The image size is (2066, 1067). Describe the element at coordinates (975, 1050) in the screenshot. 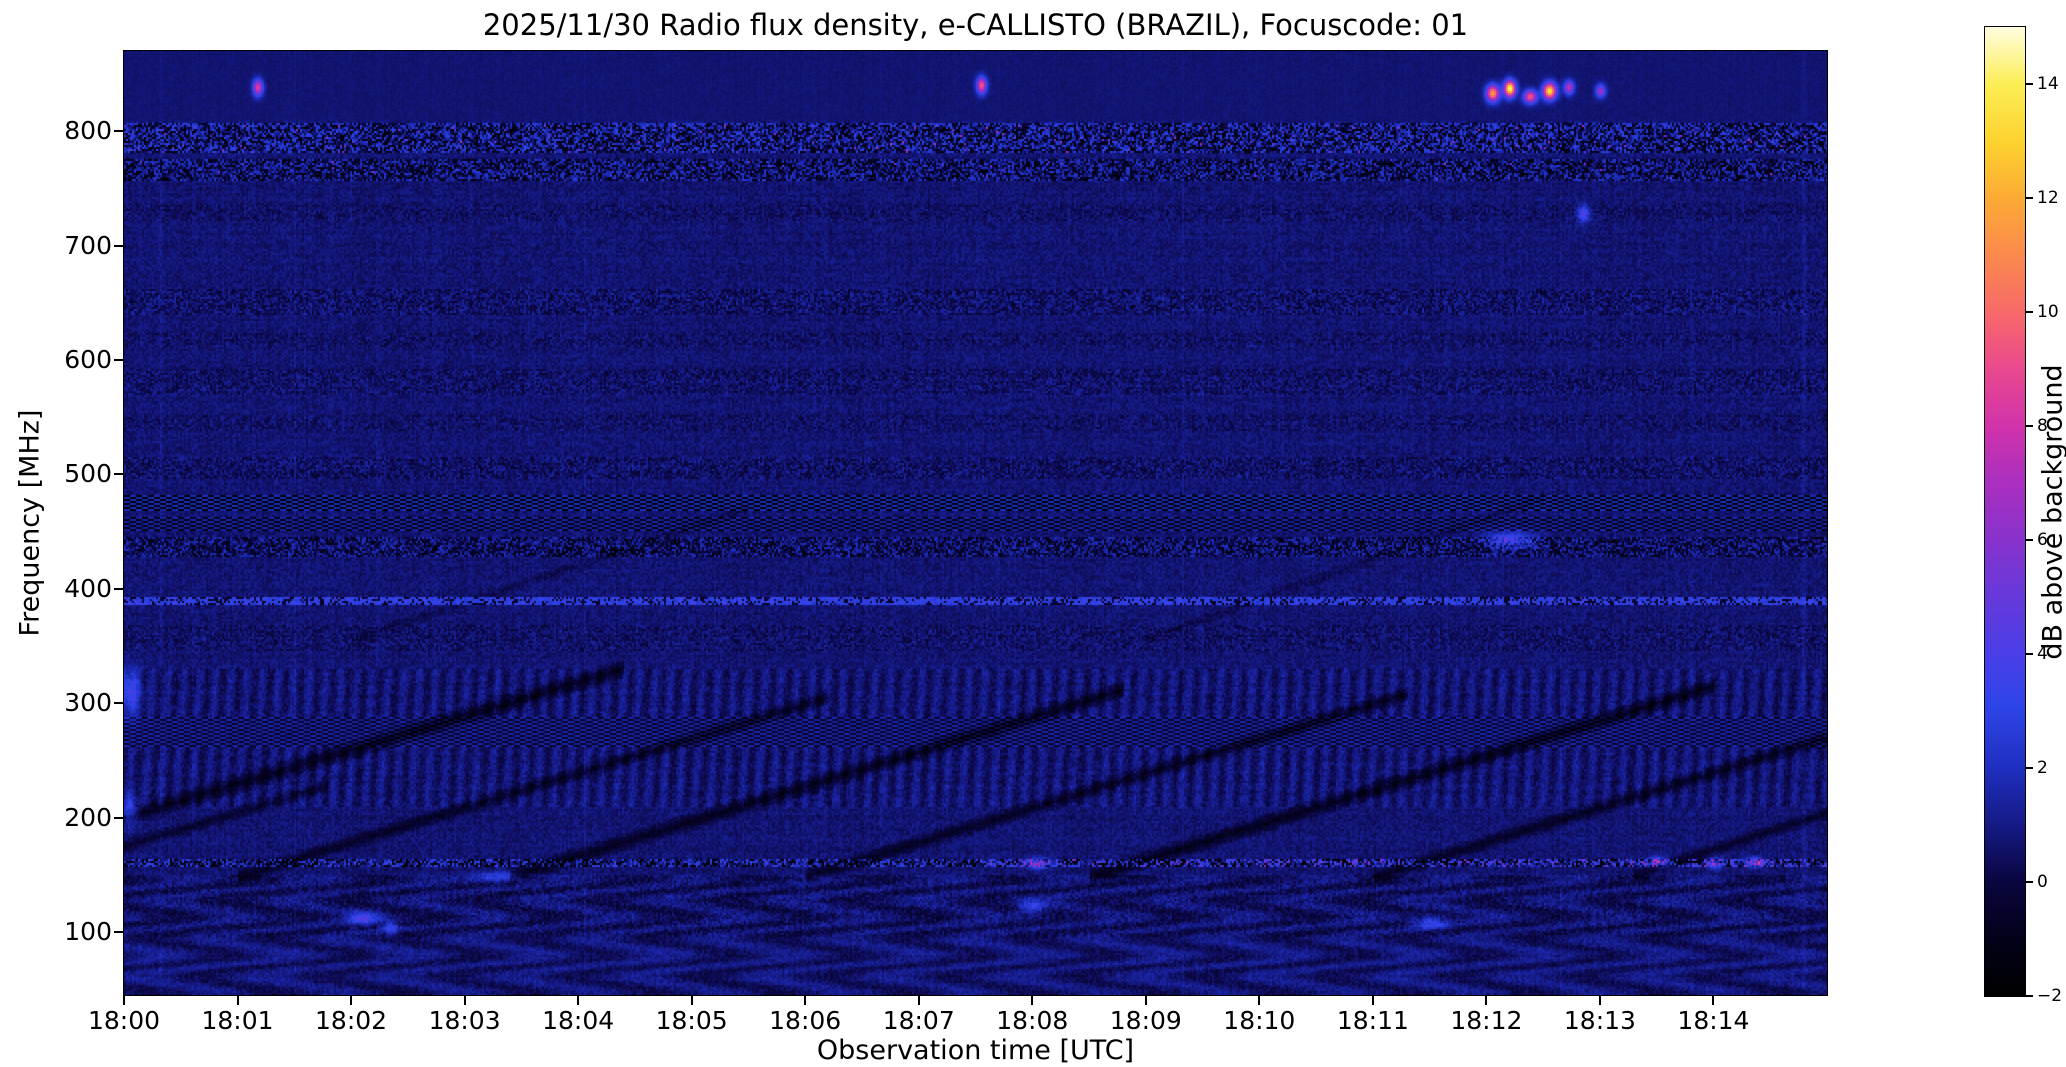

I see `x-axis-label: Observation time [UTC]` at that location.